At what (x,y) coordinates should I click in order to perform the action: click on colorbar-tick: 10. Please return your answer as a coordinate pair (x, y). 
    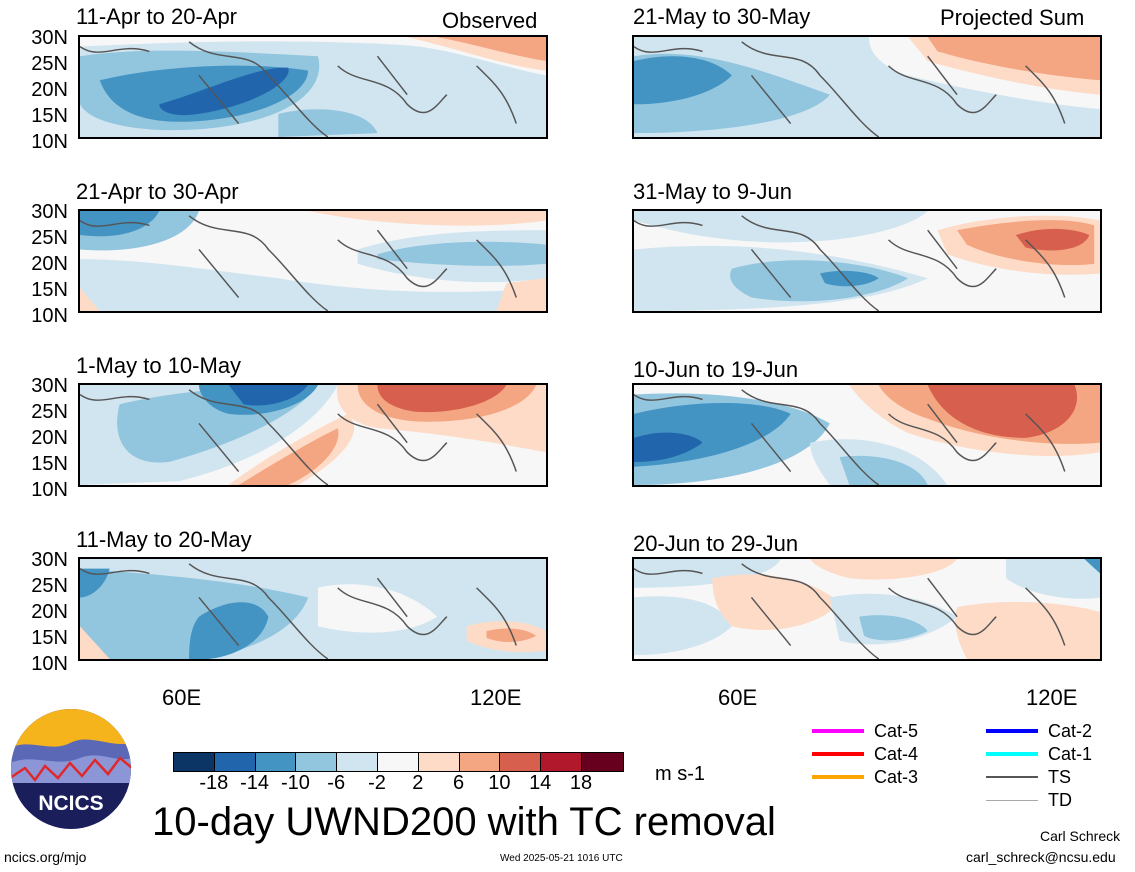
    Looking at the image, I should click on (499, 783).